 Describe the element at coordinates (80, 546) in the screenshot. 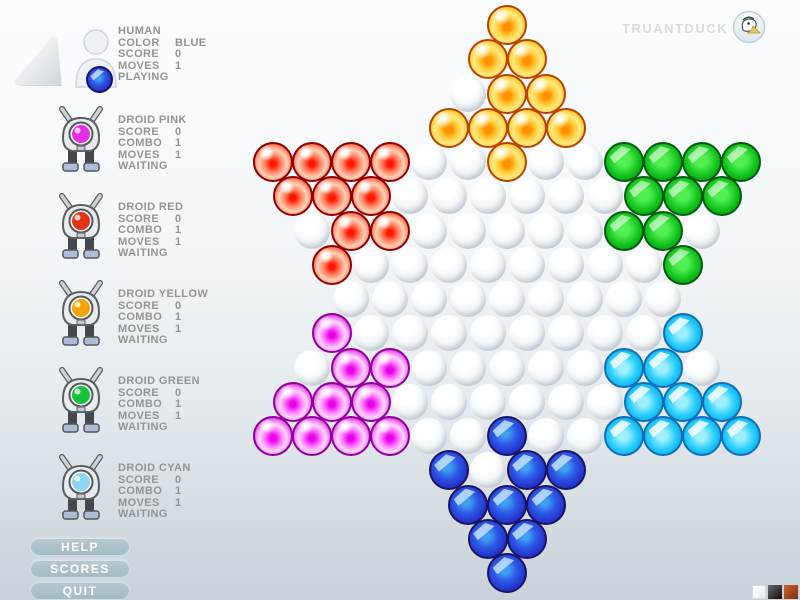

I see `help-button: HELP` at that location.